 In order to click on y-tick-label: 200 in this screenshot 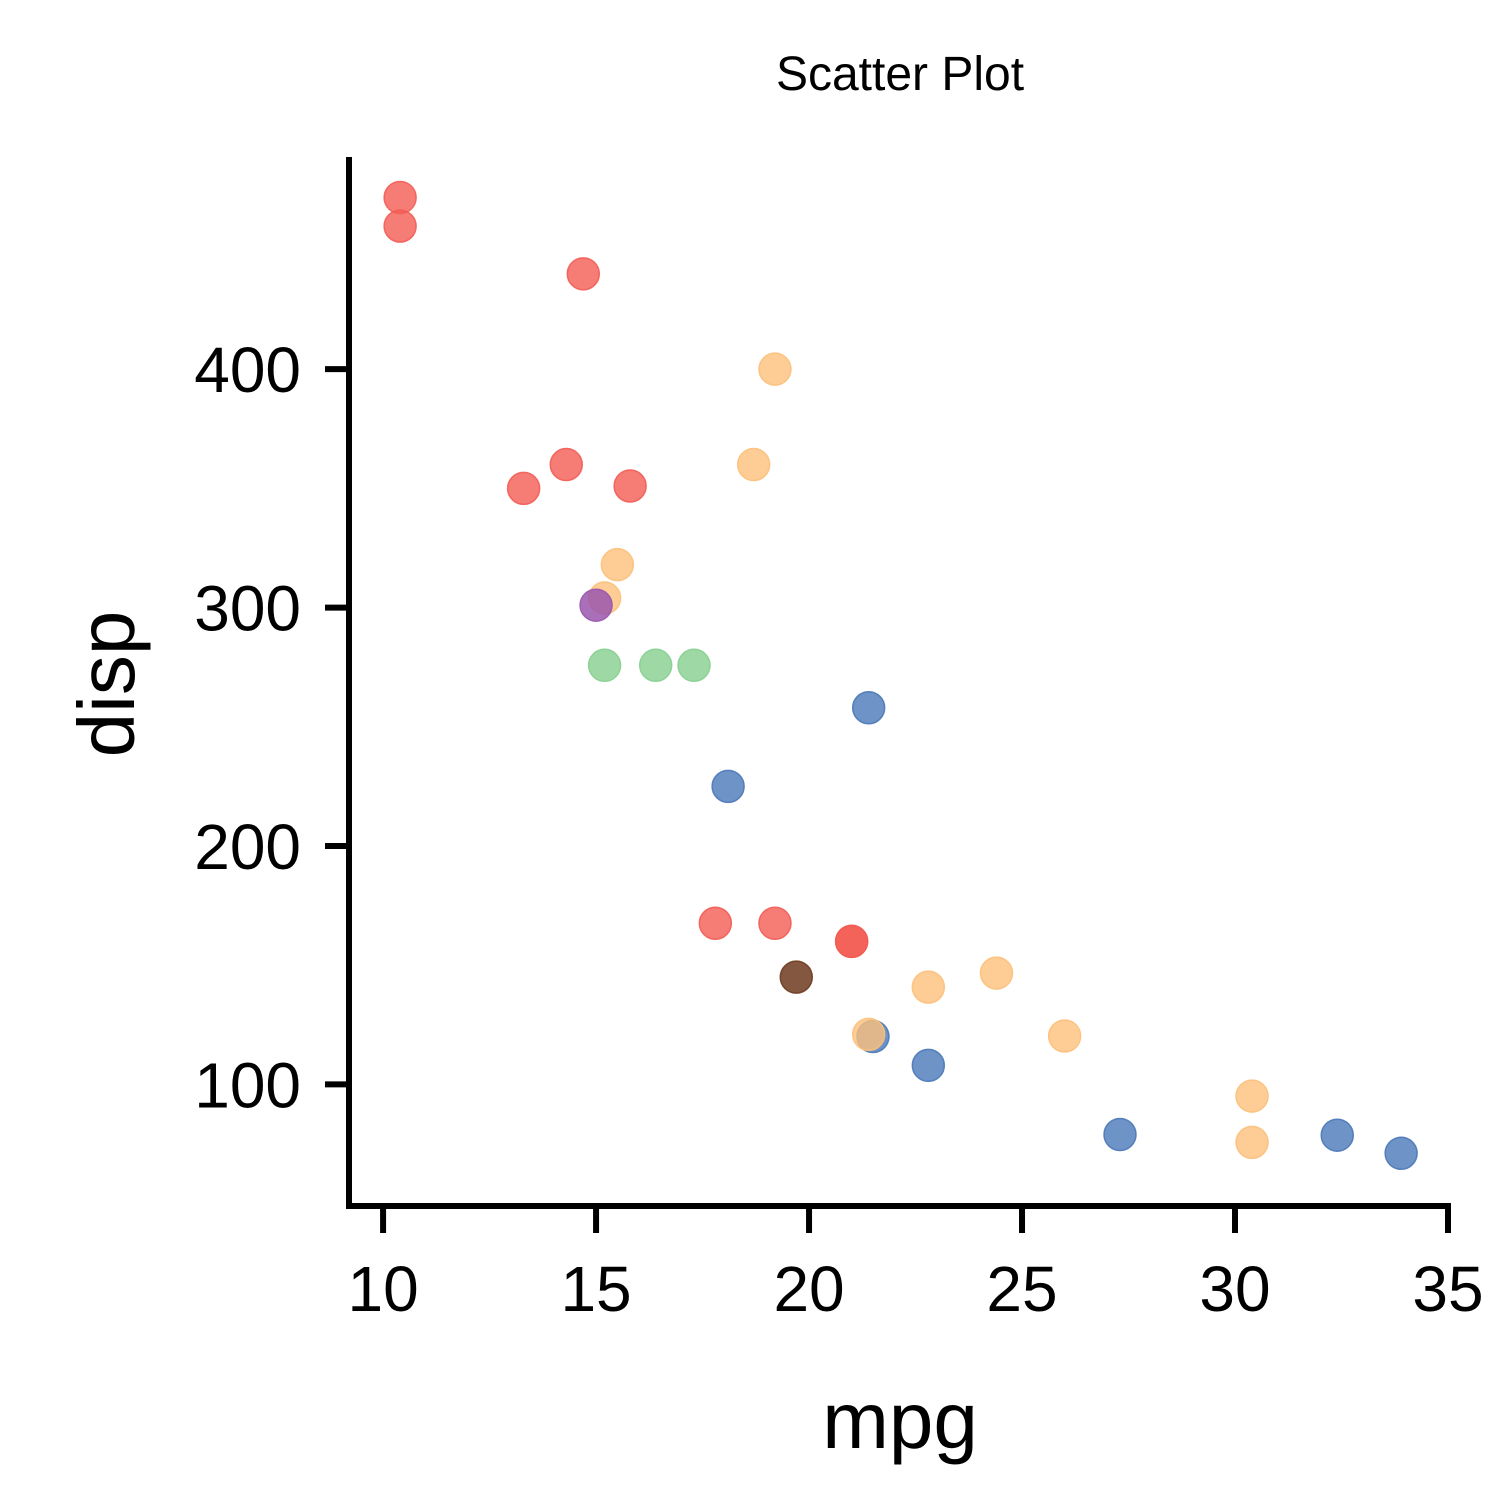, I will do `click(247, 847)`.